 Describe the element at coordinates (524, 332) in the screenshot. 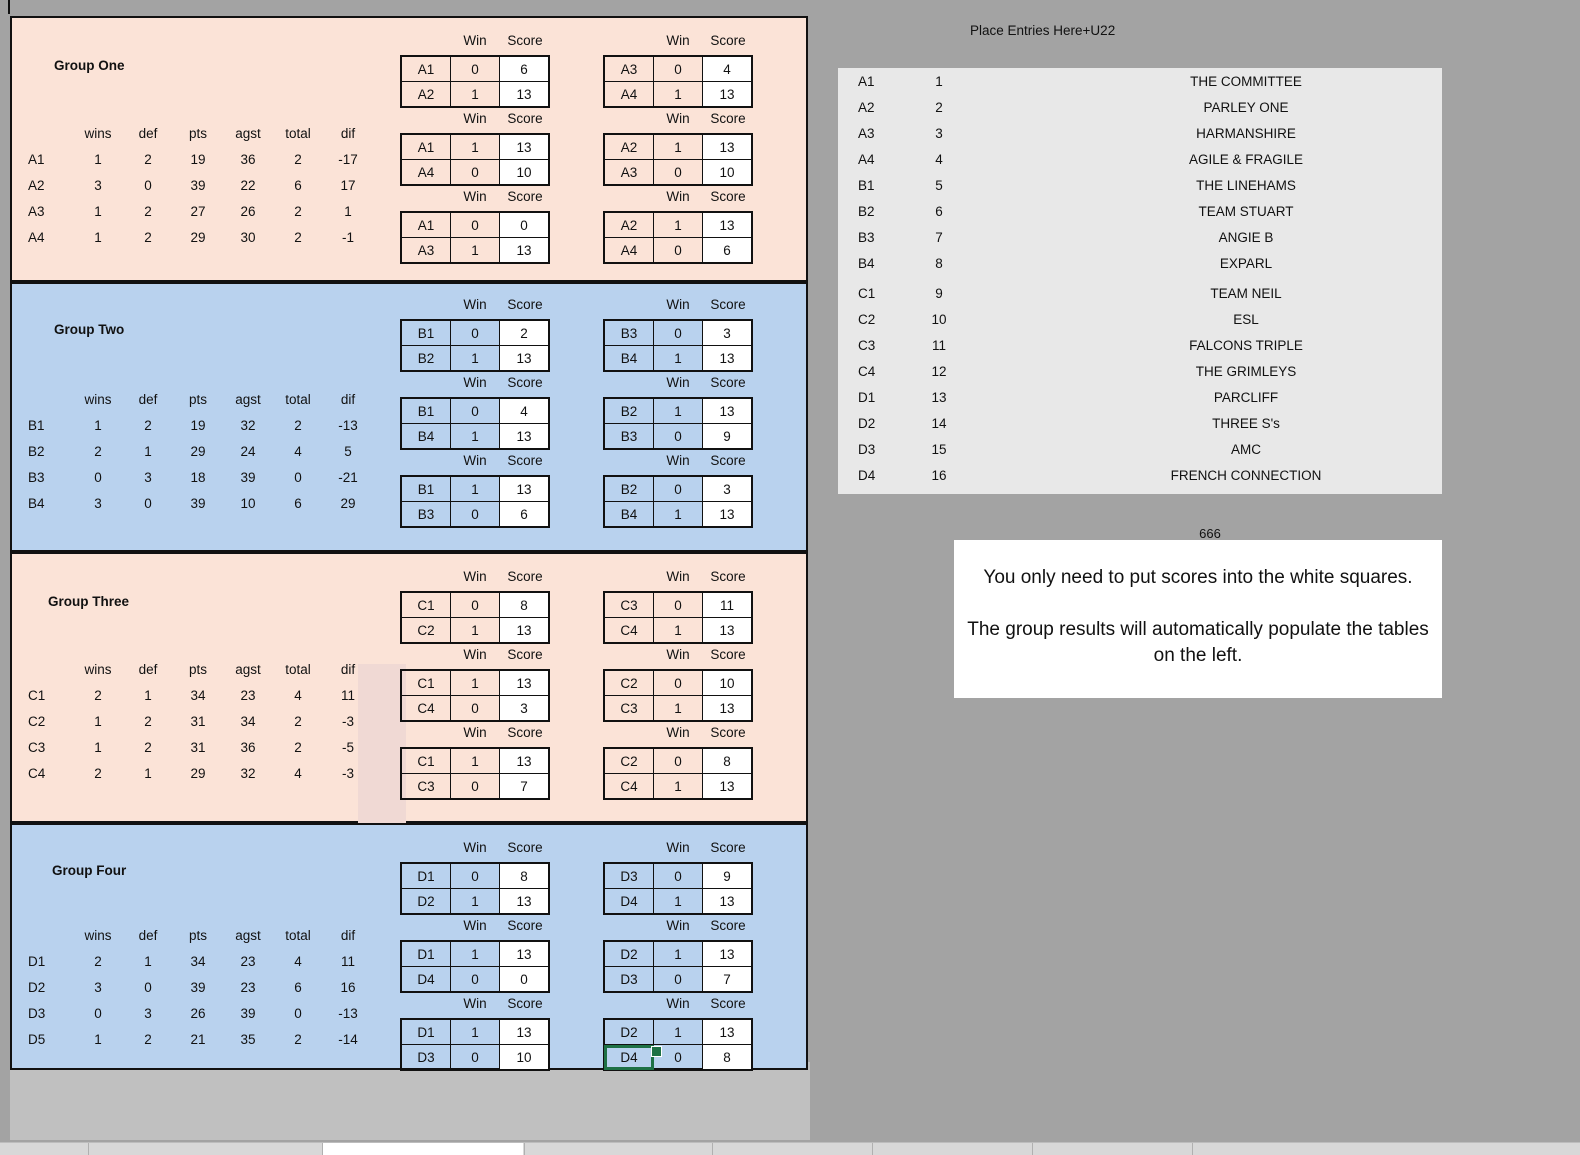

I see `match-score-cell: 2` at that location.